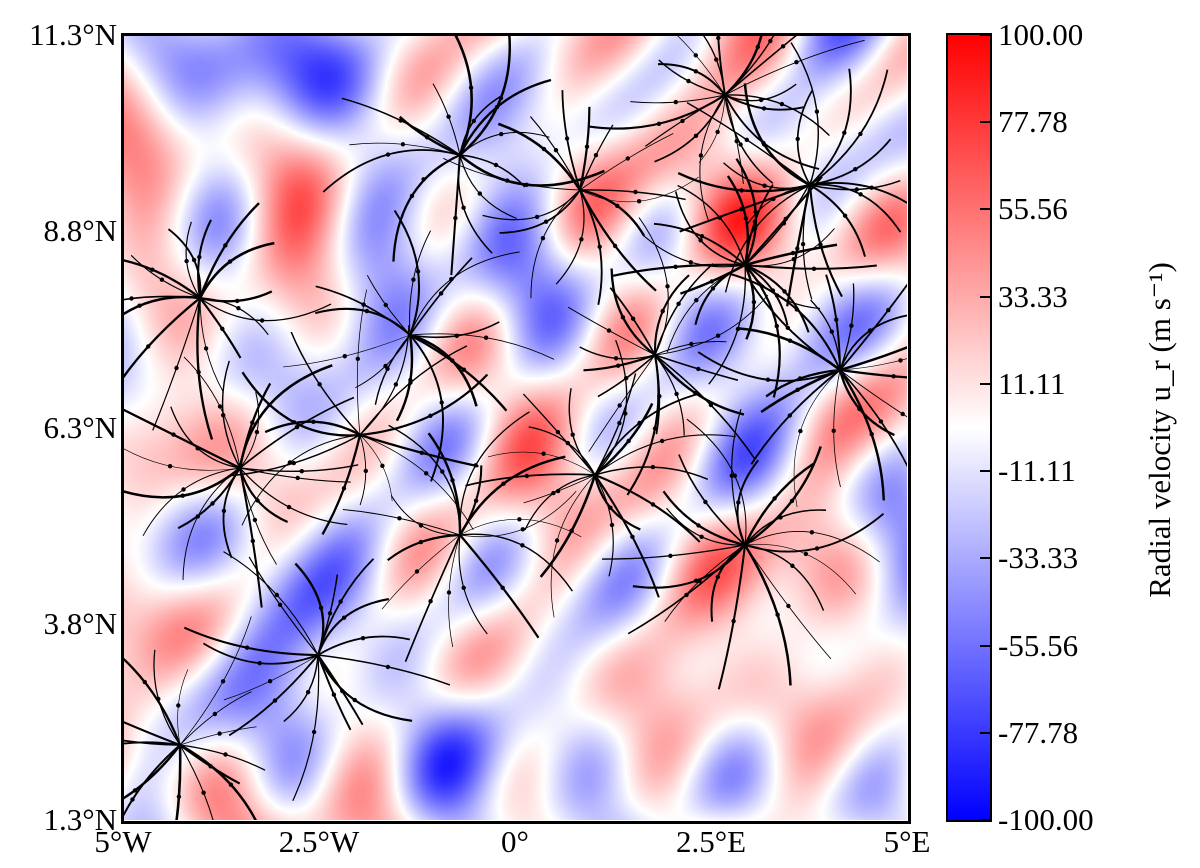 The image size is (1200, 868). I want to click on colorbar, so click(969, 427).